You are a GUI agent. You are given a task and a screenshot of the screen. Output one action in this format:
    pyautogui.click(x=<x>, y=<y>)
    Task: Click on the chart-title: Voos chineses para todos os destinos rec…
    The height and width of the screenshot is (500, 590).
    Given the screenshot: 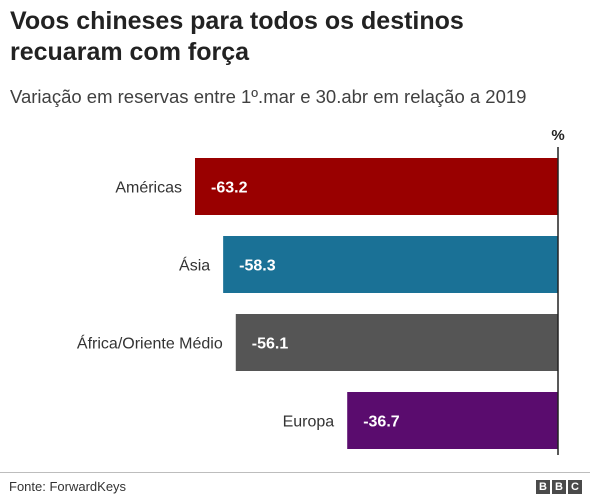 What is the action you would take?
    pyautogui.click(x=237, y=36)
    